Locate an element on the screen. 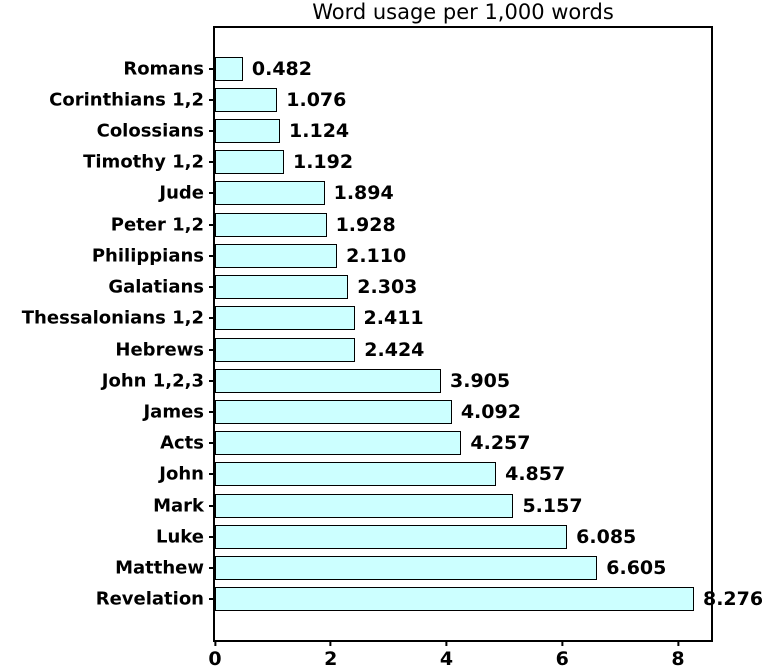  x-axis-tick: 0 is located at coordinates (215, 655).